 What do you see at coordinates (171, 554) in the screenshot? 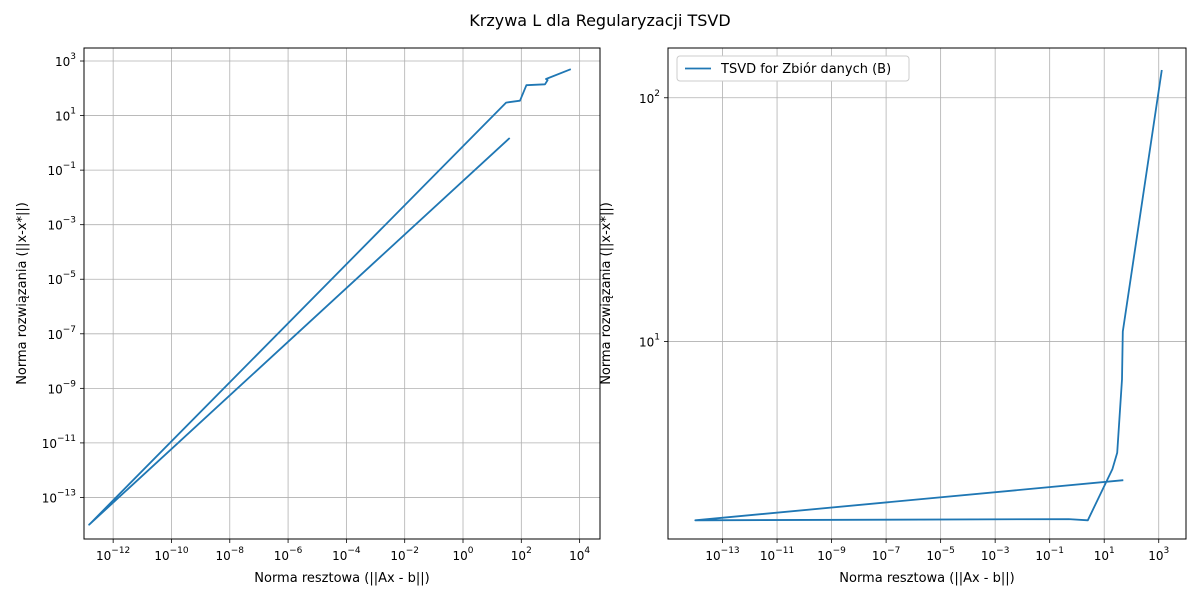
I see `x-tick-label: 10⁻¹⁰` at bounding box center [171, 554].